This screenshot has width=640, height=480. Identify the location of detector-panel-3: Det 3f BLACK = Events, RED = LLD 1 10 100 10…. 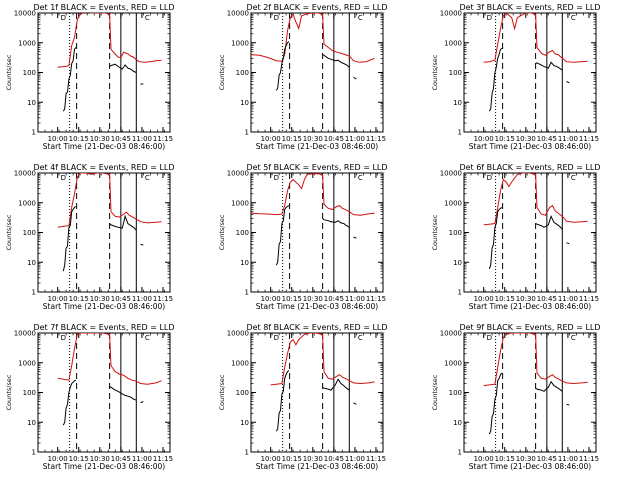
(516, 77).